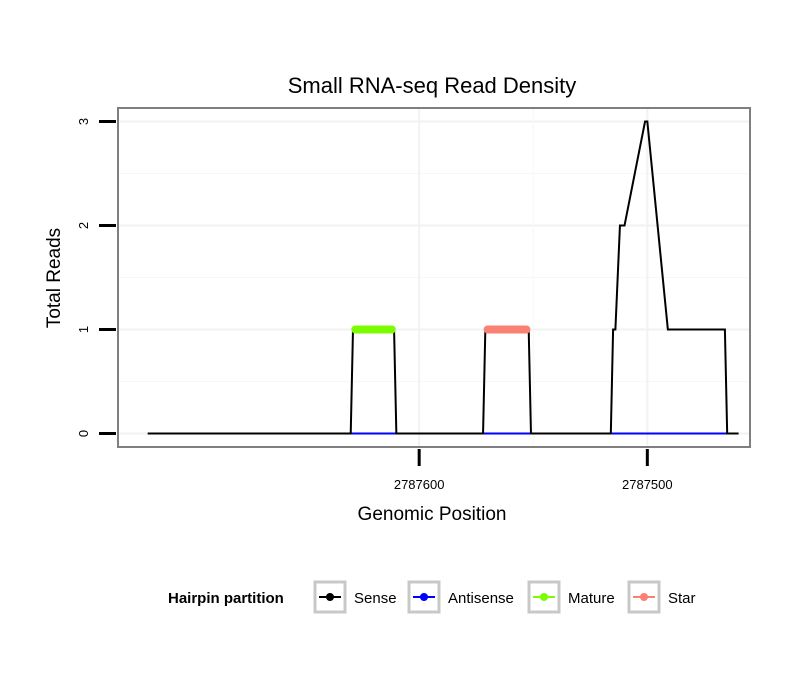 Image resolution: width=810 pixels, height=690 pixels. Describe the element at coordinates (83, 225) in the screenshot. I see `y-tick-label: 2` at that location.